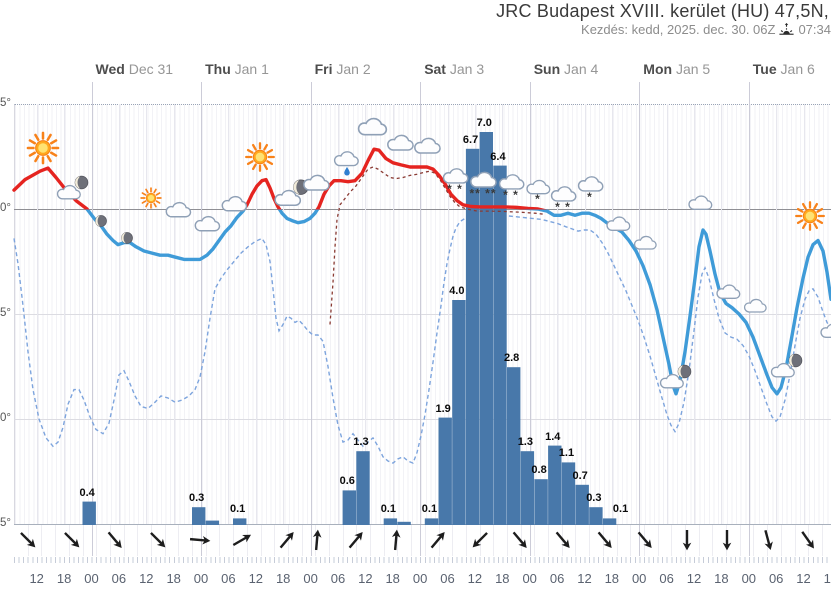  Describe the element at coordinates (676, 69) in the screenshot. I see `day-label: Mon Jan 5` at that location.